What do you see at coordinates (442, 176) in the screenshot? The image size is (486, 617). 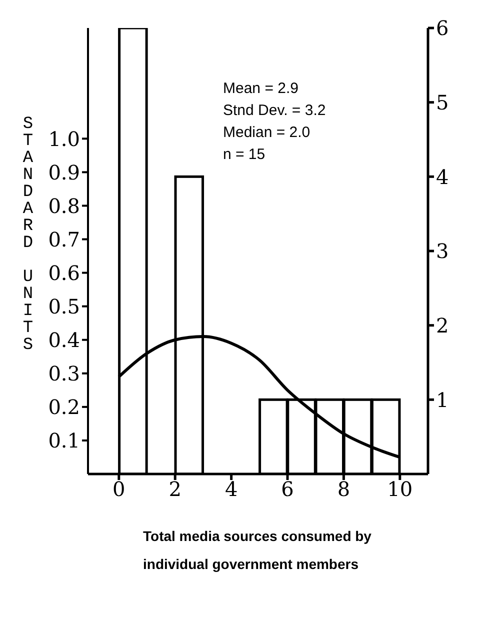 I see `y2-tick-label: 4` at bounding box center [442, 176].